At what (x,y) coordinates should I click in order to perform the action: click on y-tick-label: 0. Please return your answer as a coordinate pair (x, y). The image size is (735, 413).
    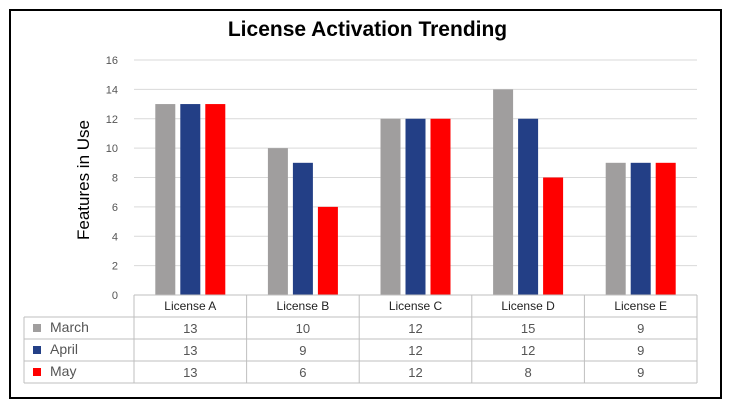
    Looking at the image, I should click on (115, 296).